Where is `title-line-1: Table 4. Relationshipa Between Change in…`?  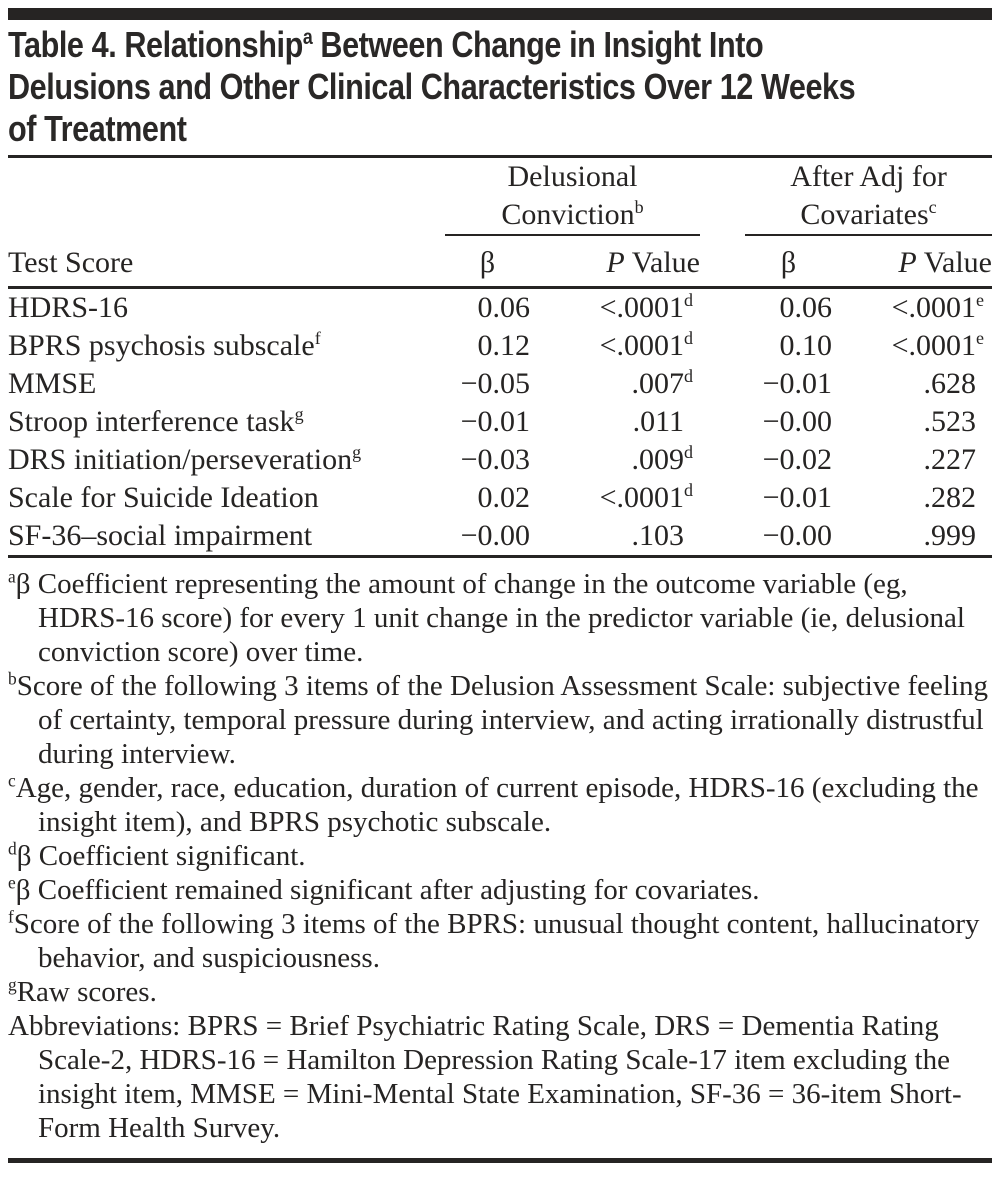 title-line-1: Table 4. Relationshipa Between Change in… is located at coordinates (426, 45).